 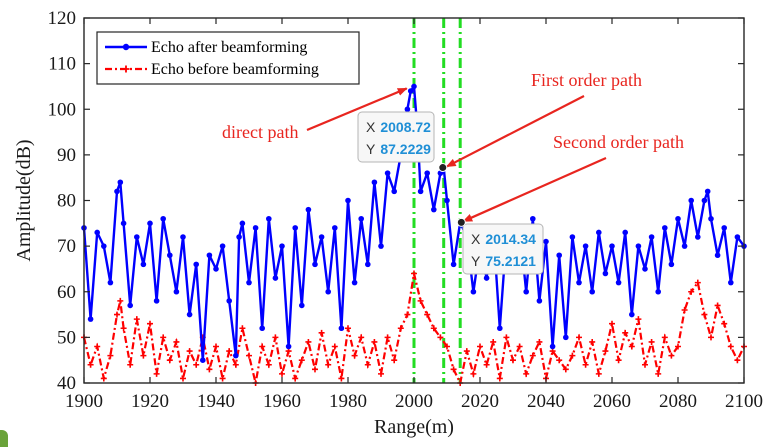 I want to click on datatip-y-value: 87.2229, so click(x=405, y=149).